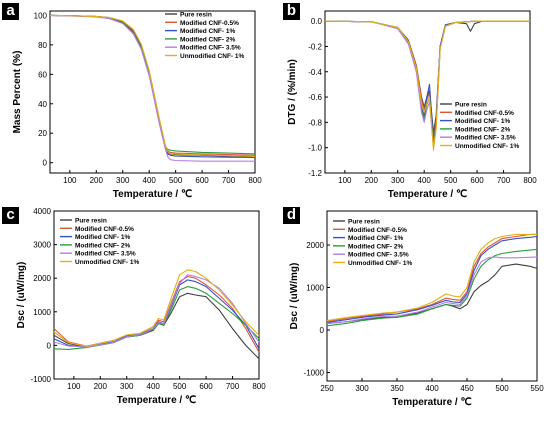  Describe the element at coordinates (42, 104) in the screenshot. I see `y-tick-label: 40` at that location.